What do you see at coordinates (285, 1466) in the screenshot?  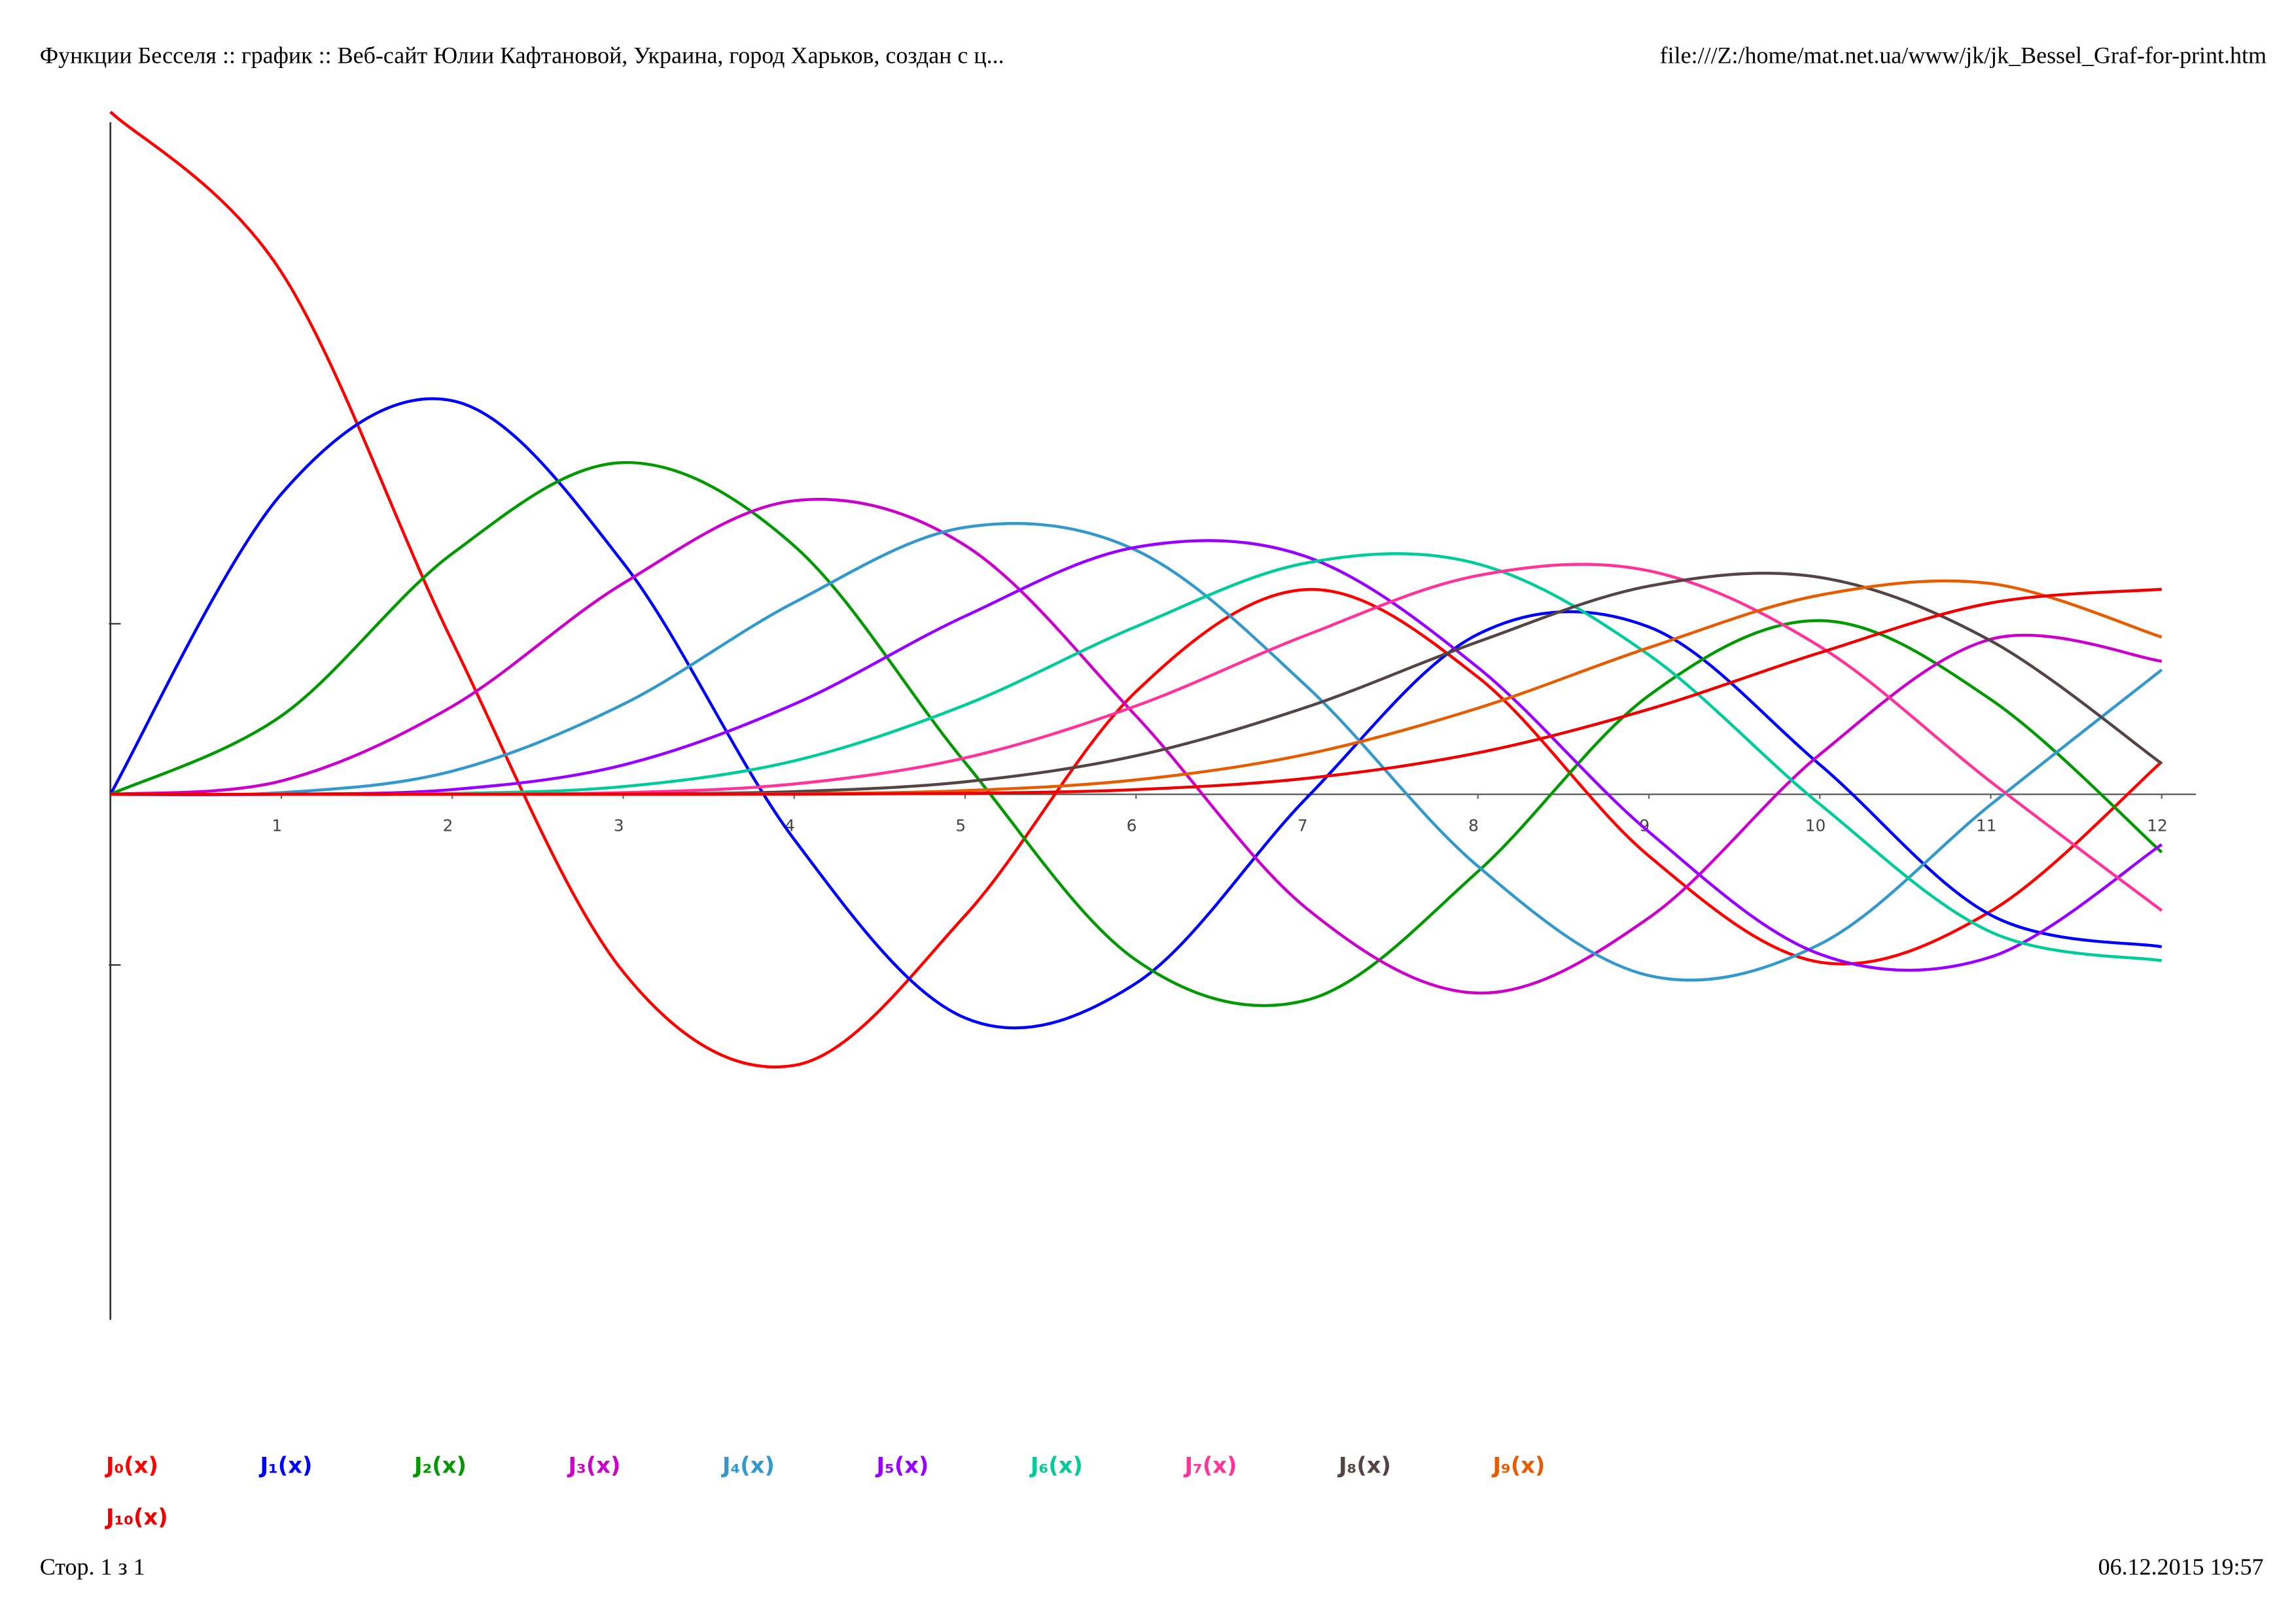 I see `legend-entry: J₁(x)` at bounding box center [285, 1466].